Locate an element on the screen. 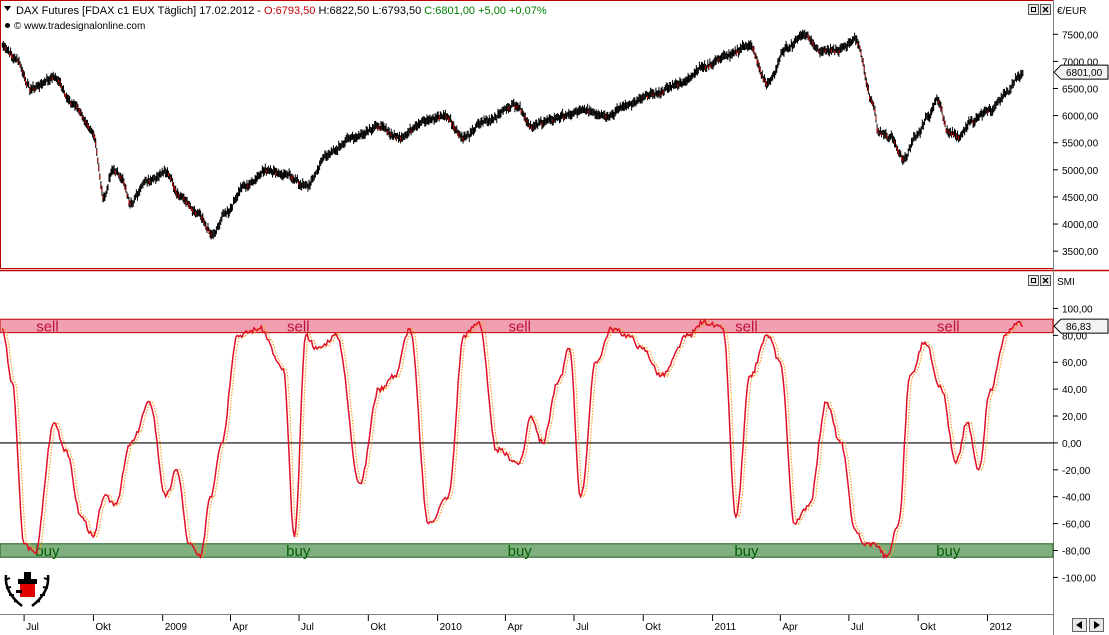 The width and height of the screenshot is (1109, 635). smi-axis-label: 40,00 is located at coordinates (1074, 390).